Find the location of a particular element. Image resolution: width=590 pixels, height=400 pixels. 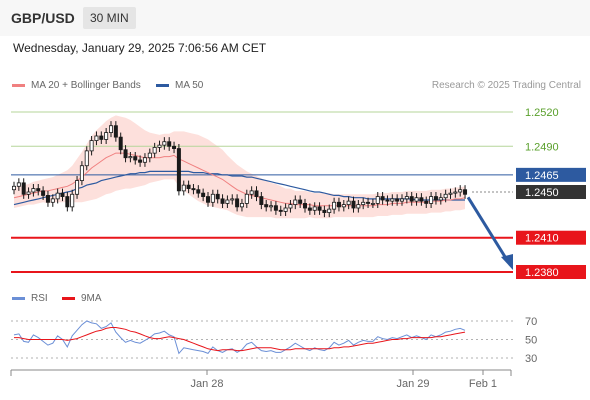

level-label: 1.2465 is located at coordinates (542, 176).